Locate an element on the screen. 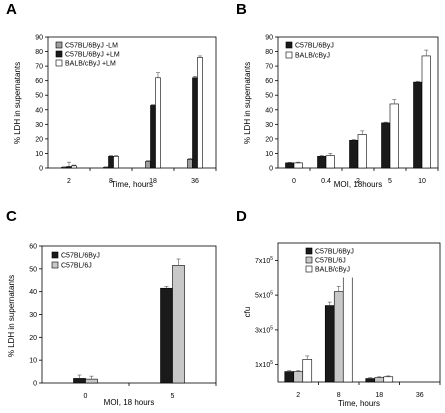 The image size is (445, 413). y-tick-label: 5x10⁵ is located at coordinates (264, 295).